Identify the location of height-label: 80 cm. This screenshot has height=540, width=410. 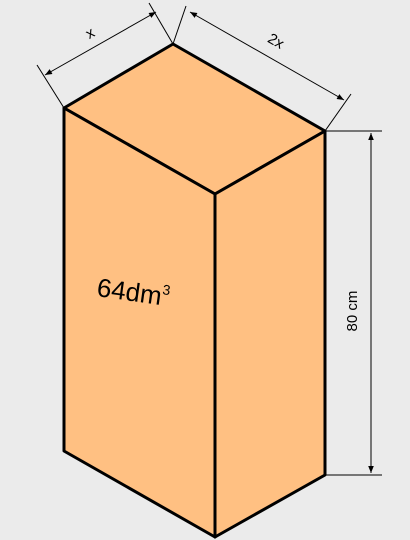
(352, 311).